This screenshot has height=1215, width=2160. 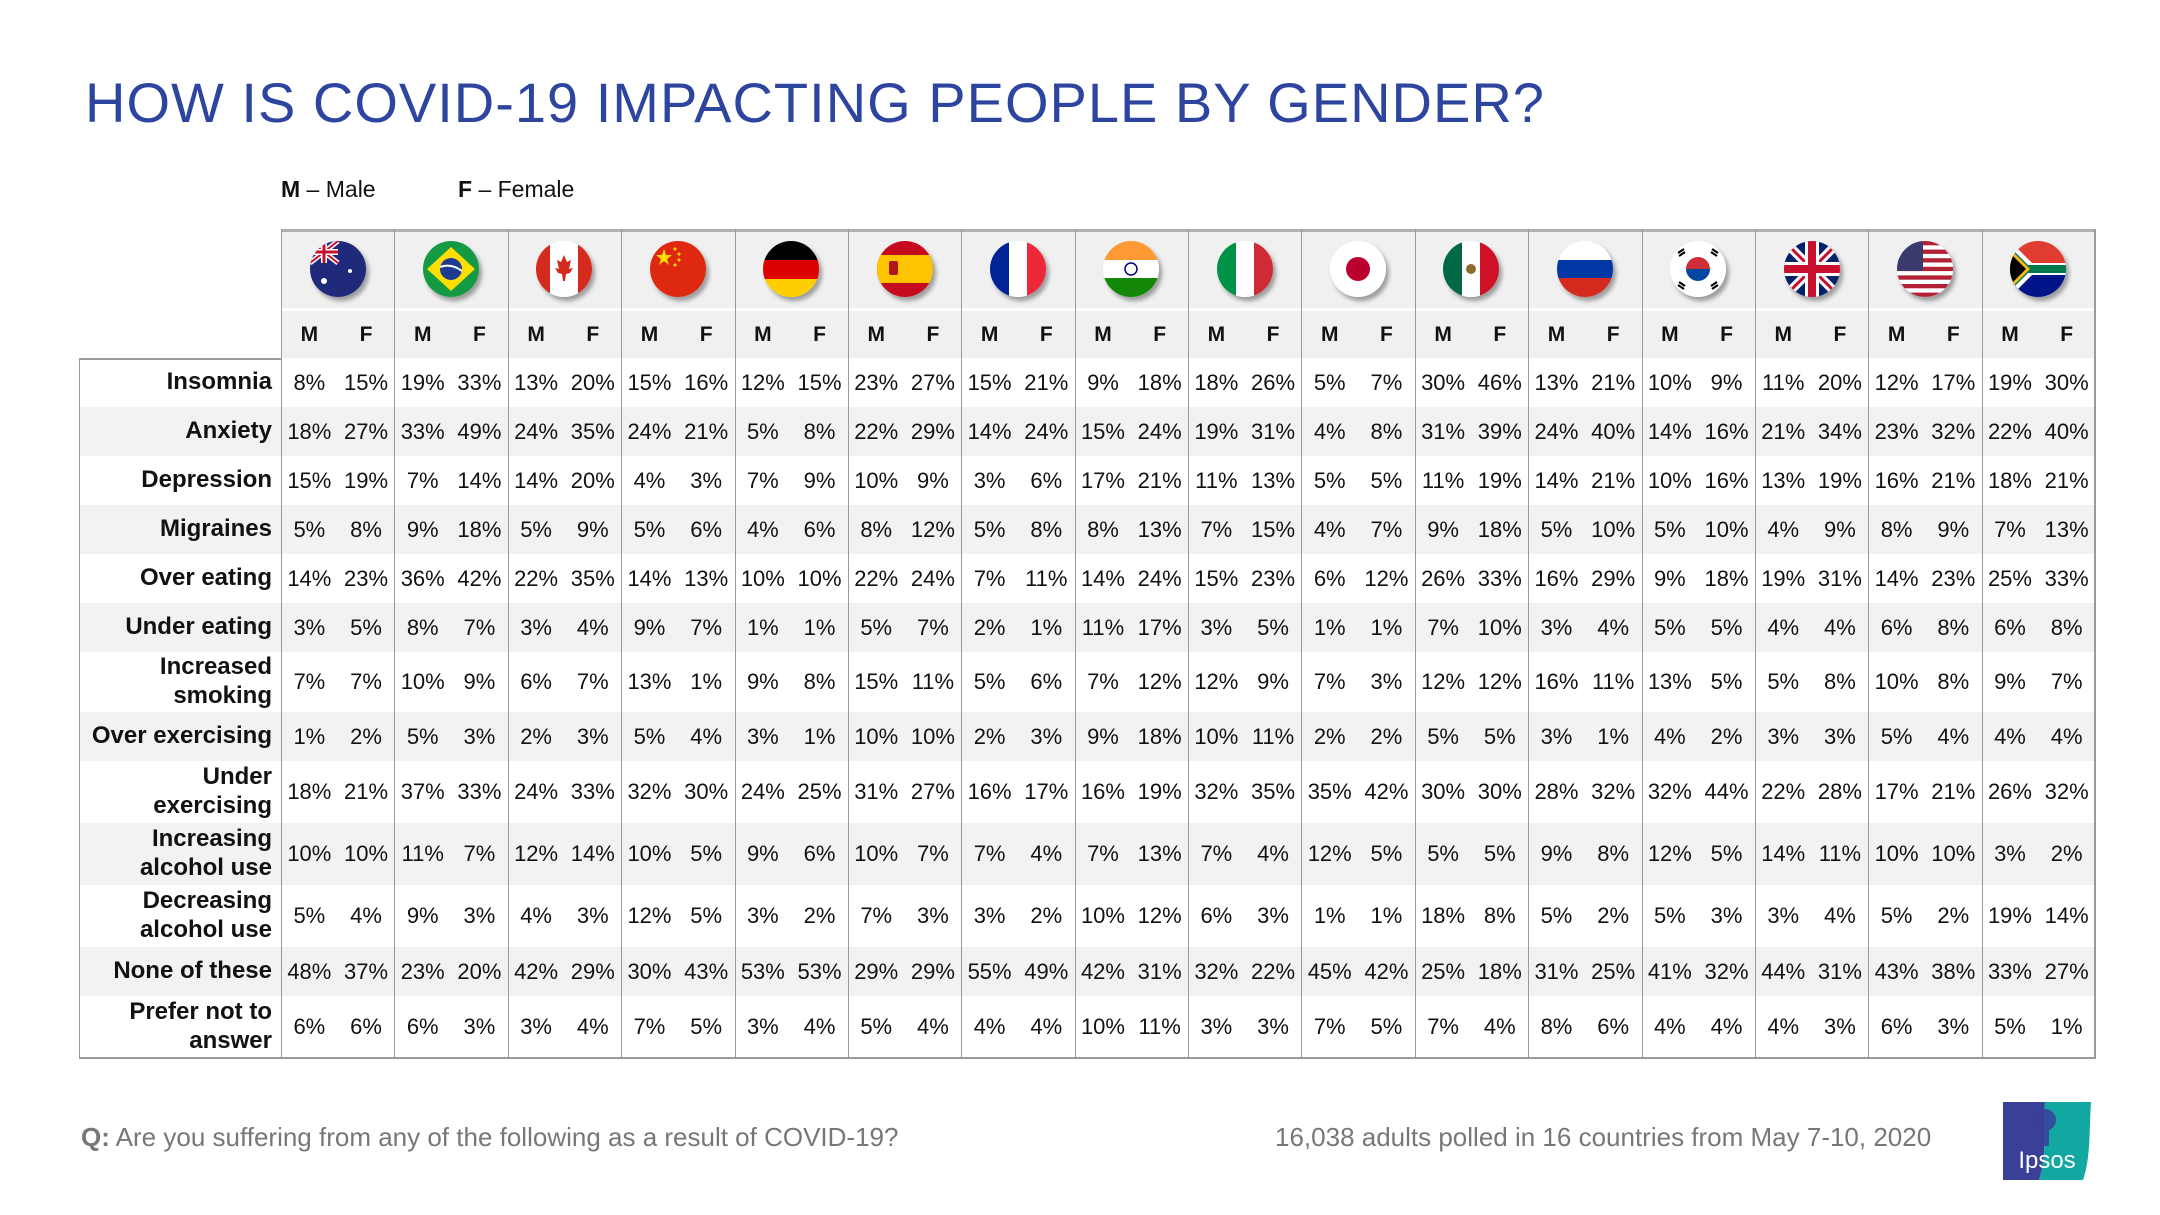 What do you see at coordinates (1415, 643) in the screenshot?
I see `column-divider` at bounding box center [1415, 643].